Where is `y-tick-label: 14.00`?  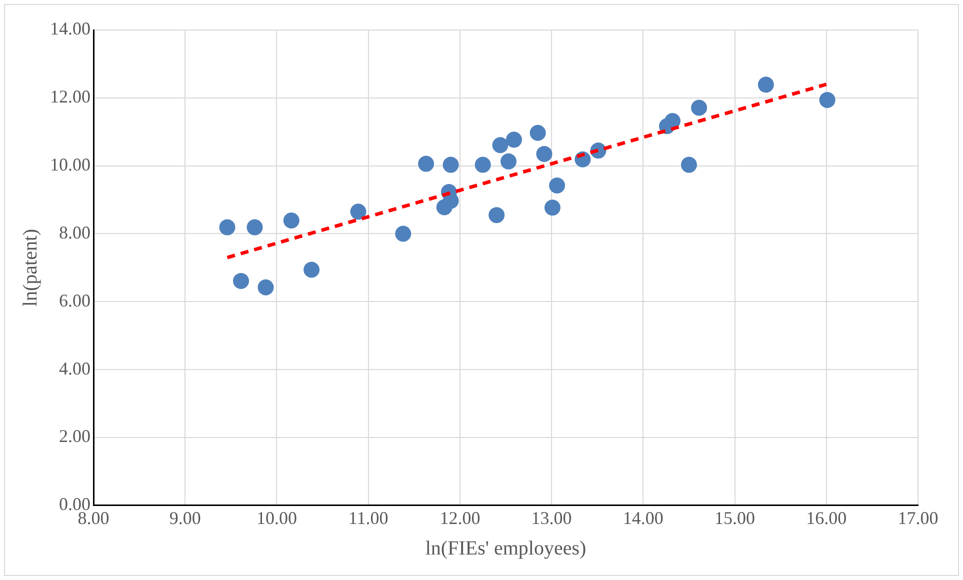
y-tick-label: 14.00 is located at coordinates (70, 28).